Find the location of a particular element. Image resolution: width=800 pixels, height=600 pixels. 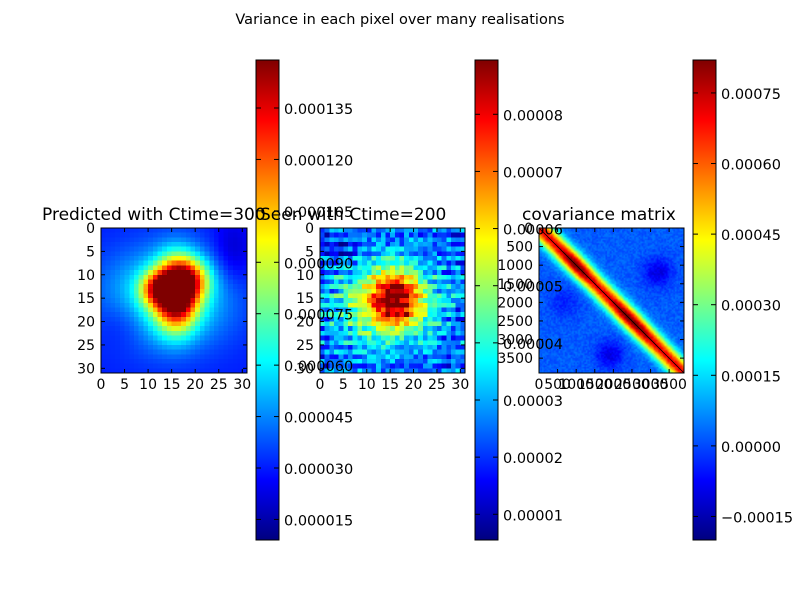

colorbar-tick-label: 0.000135 is located at coordinates (318, 110).